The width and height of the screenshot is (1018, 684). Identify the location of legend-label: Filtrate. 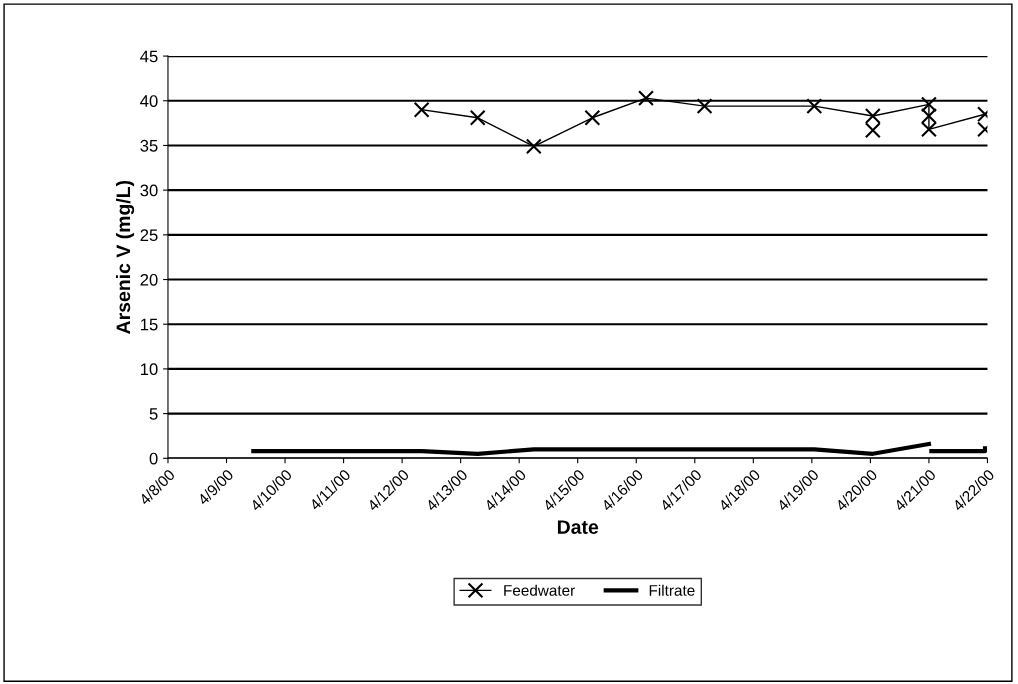
(672, 590).